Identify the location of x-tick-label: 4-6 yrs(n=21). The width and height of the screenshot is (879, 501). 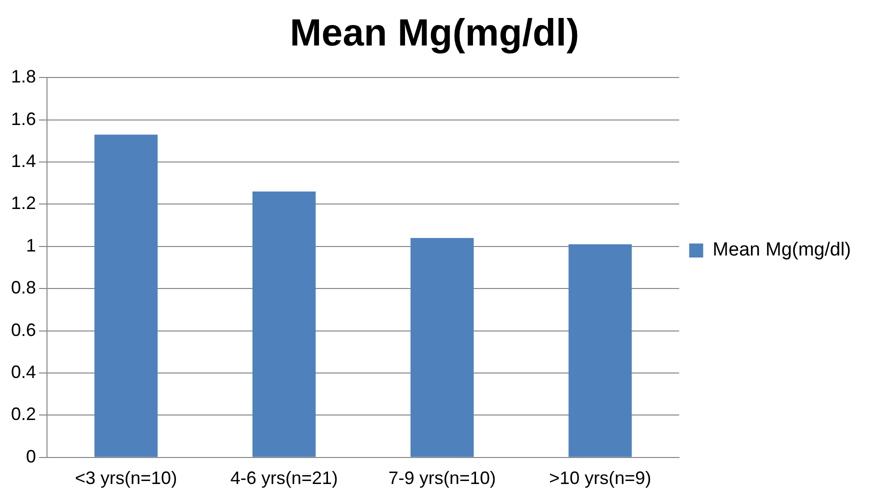
(284, 478).